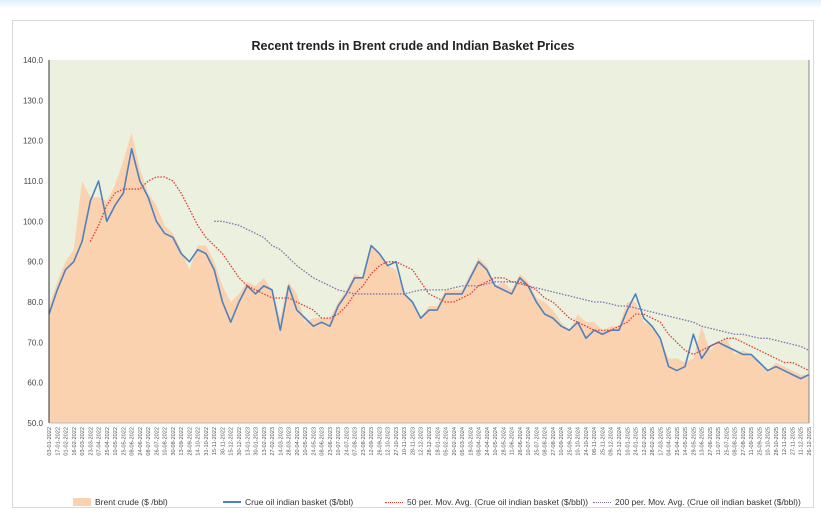 The image size is (821, 514). Describe the element at coordinates (711, 441) in the screenshot. I see `x-tick-label: 27-06-2025` at that location.